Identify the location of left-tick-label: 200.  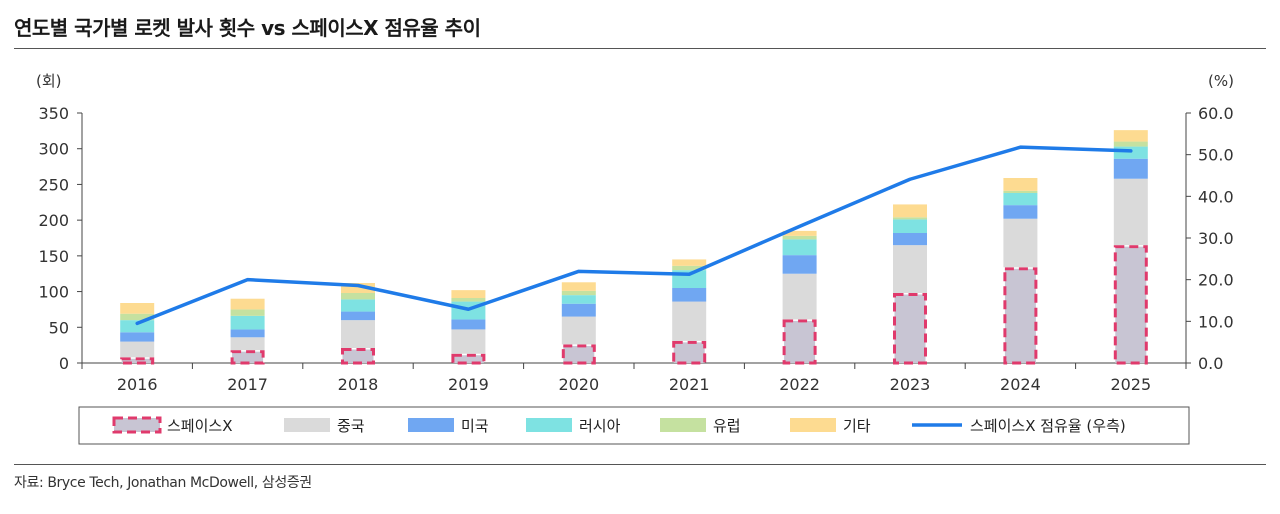
(53, 220).